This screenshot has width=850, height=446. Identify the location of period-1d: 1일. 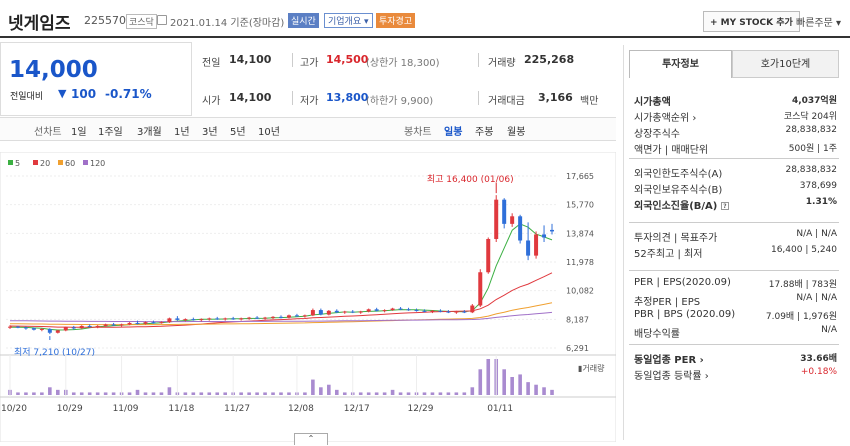
(79, 132).